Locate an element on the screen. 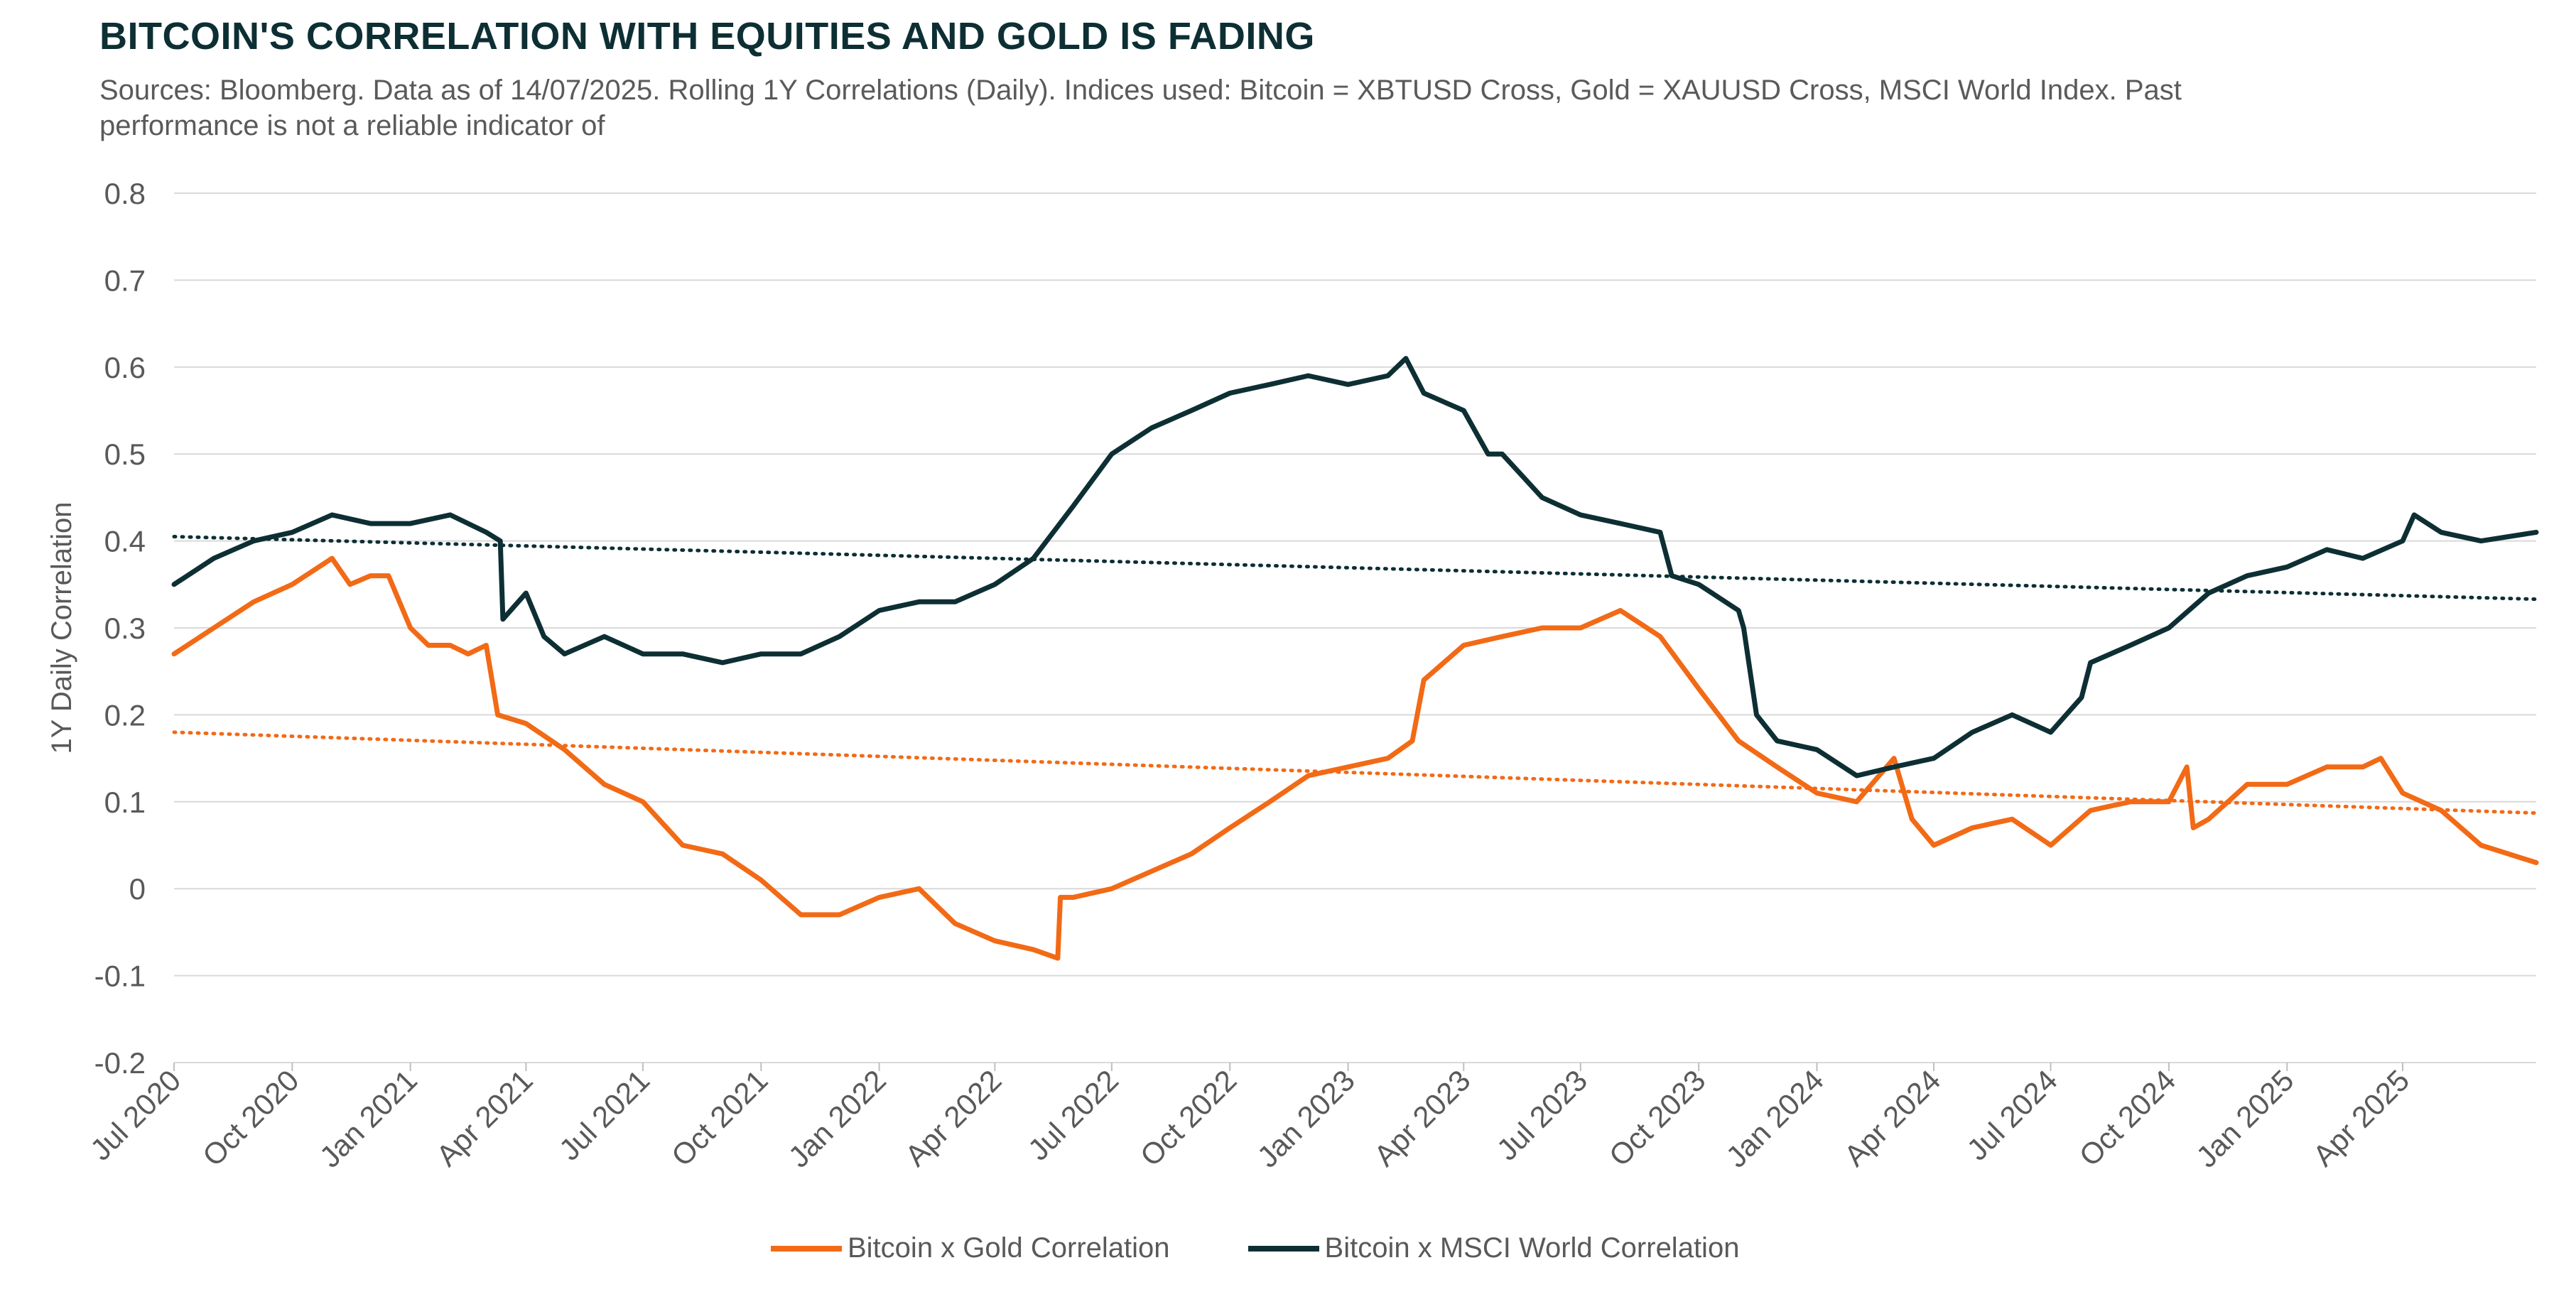 This screenshot has height=1292, width=2576. legend-item-gold: Bitcoin x Gold Correlation is located at coordinates (970, 1248).